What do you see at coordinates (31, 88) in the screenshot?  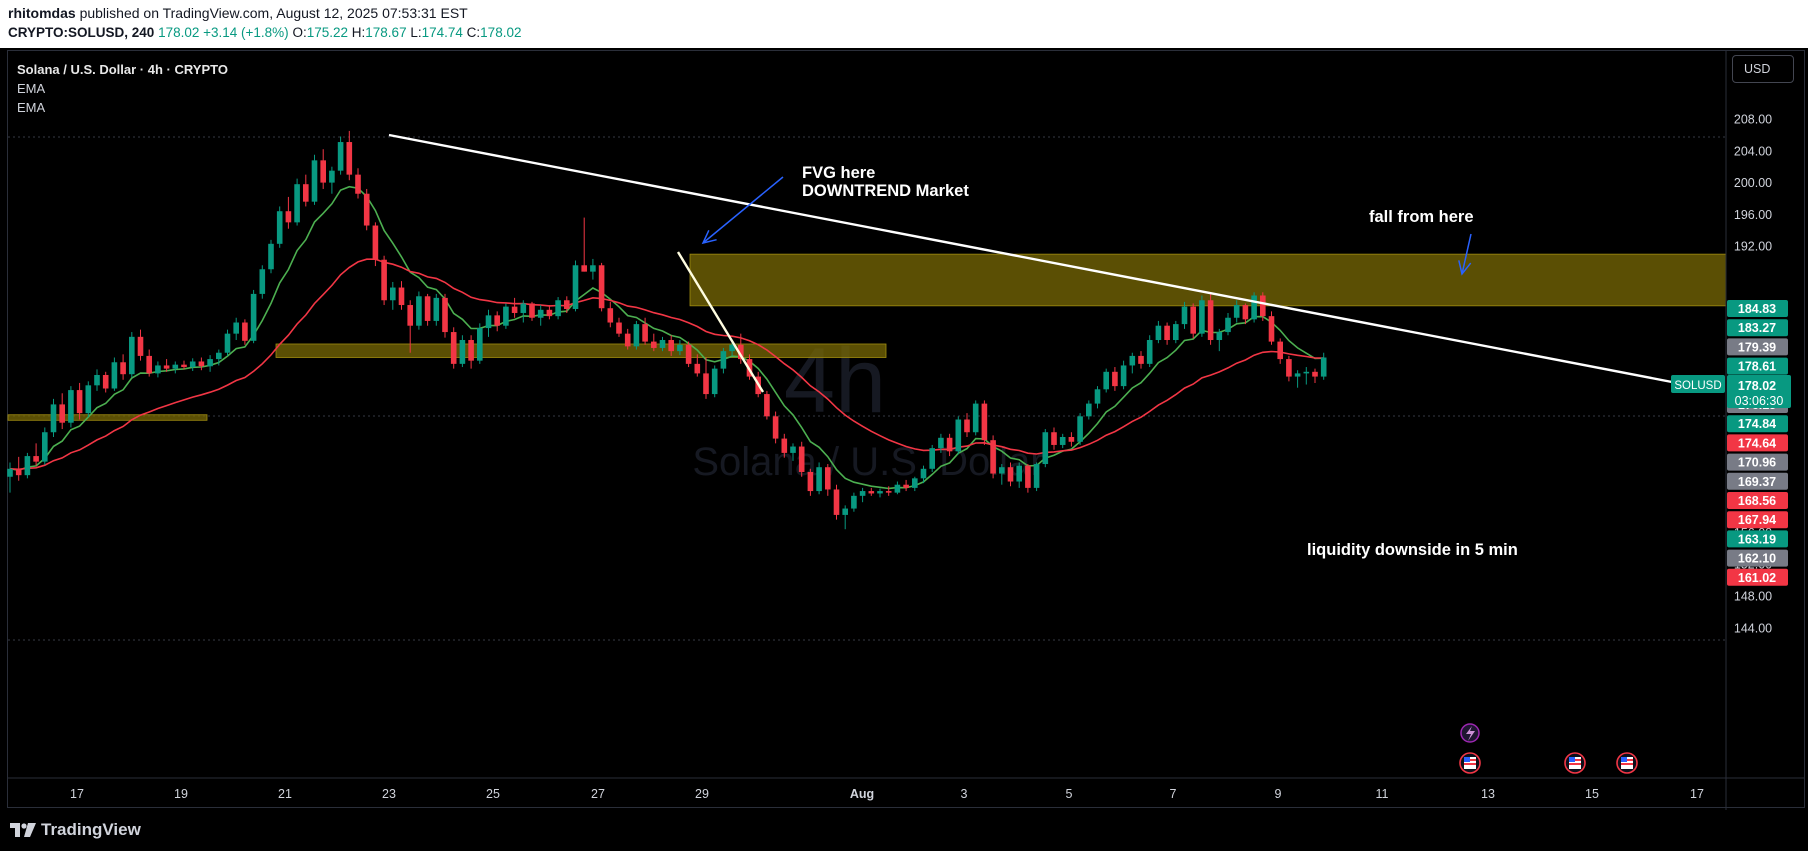 I see `legend-ema-fast: EMA` at bounding box center [31, 88].